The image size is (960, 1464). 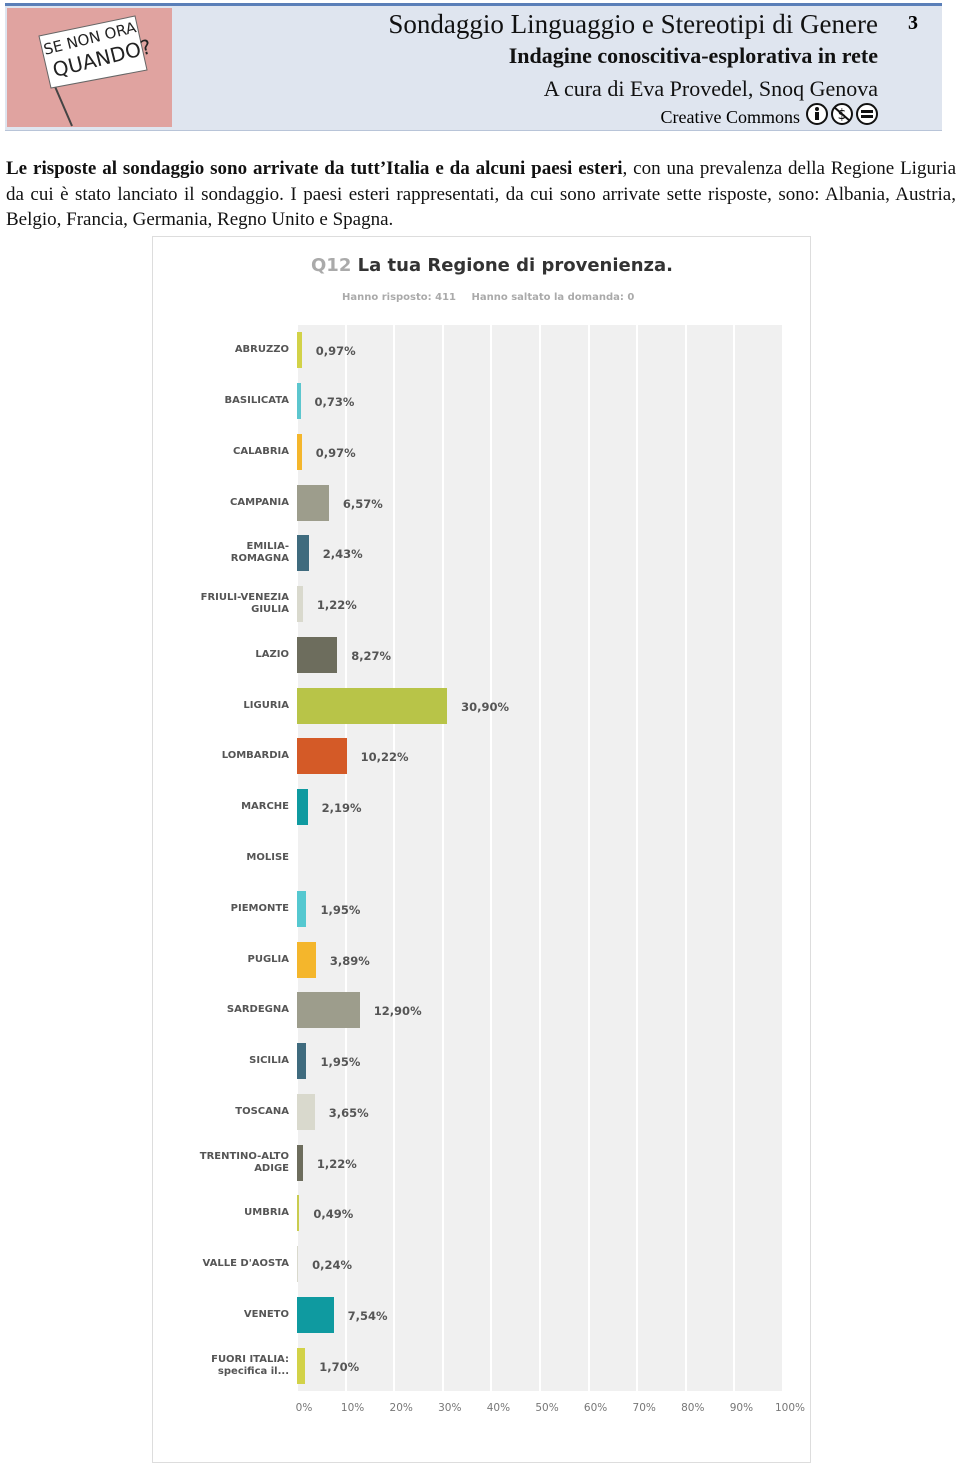 What do you see at coordinates (693, 55) in the screenshot?
I see `doc-subtitle: Indagine conoscitiva-esplorativa in rete` at bounding box center [693, 55].